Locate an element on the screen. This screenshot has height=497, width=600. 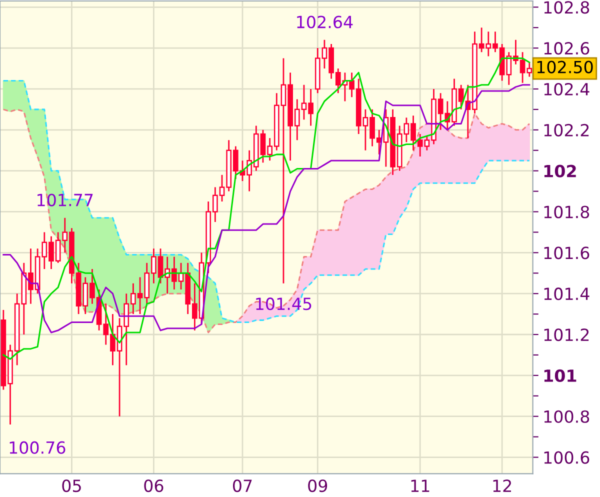
y-tick-label: 102.4 is located at coordinates (567, 89).